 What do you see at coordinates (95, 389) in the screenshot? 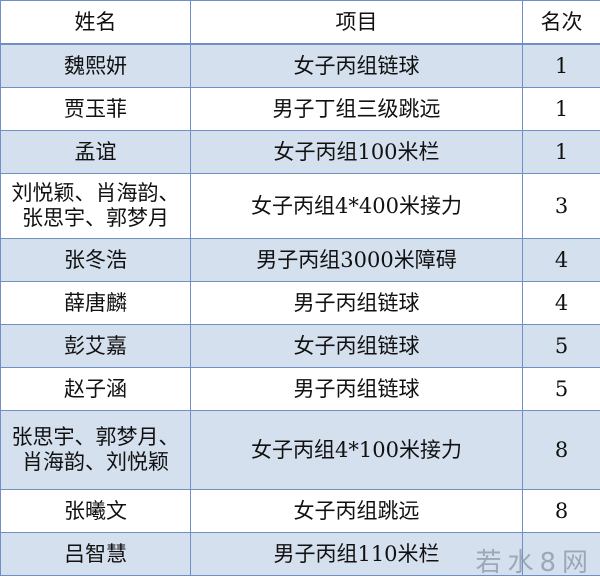
I see `cell-name: 赵子涵` at bounding box center [95, 389].